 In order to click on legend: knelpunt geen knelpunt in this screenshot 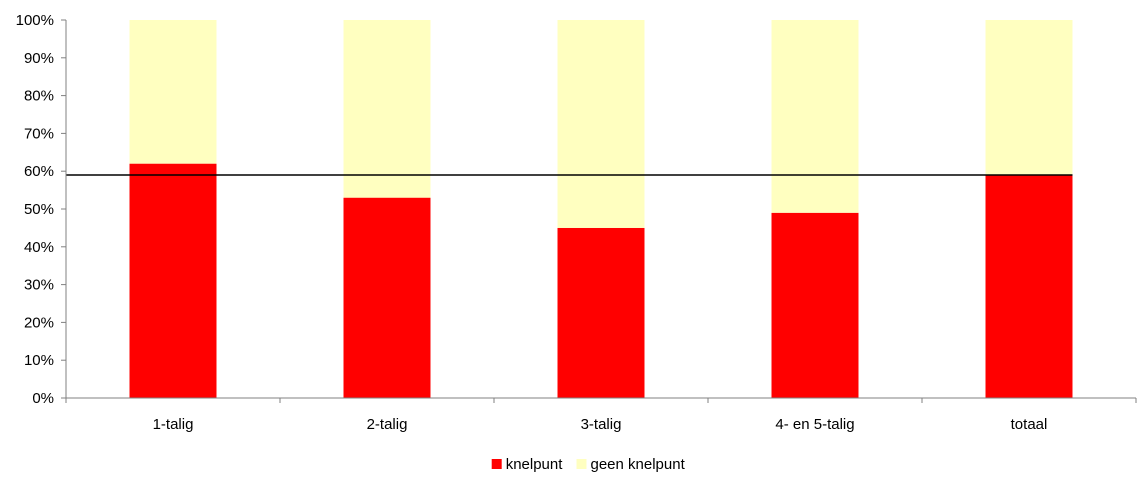, I will do `click(588, 464)`.